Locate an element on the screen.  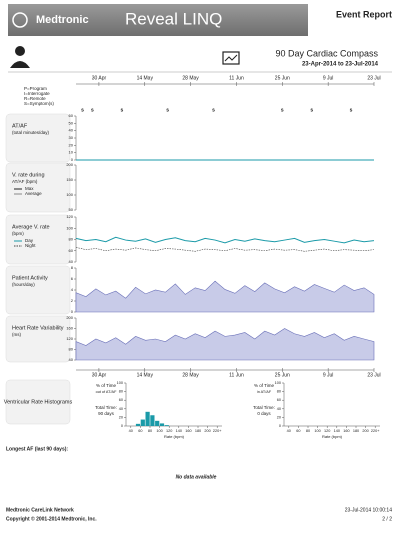
y-tick-label: 8 is located at coordinates (72, 267).